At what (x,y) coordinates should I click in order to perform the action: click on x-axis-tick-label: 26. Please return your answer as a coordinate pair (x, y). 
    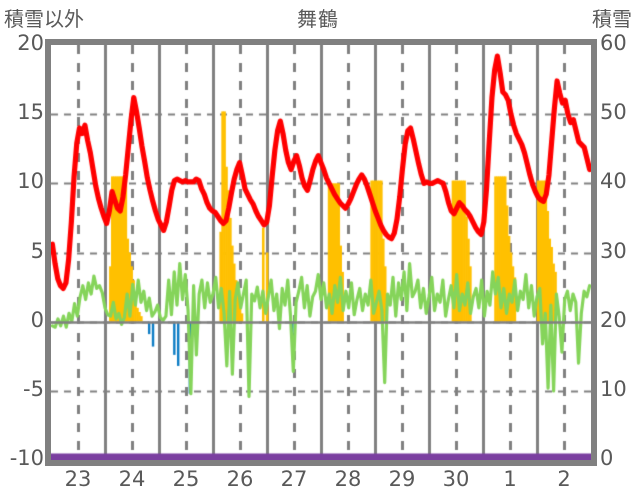
    Looking at the image, I should click on (240, 479).